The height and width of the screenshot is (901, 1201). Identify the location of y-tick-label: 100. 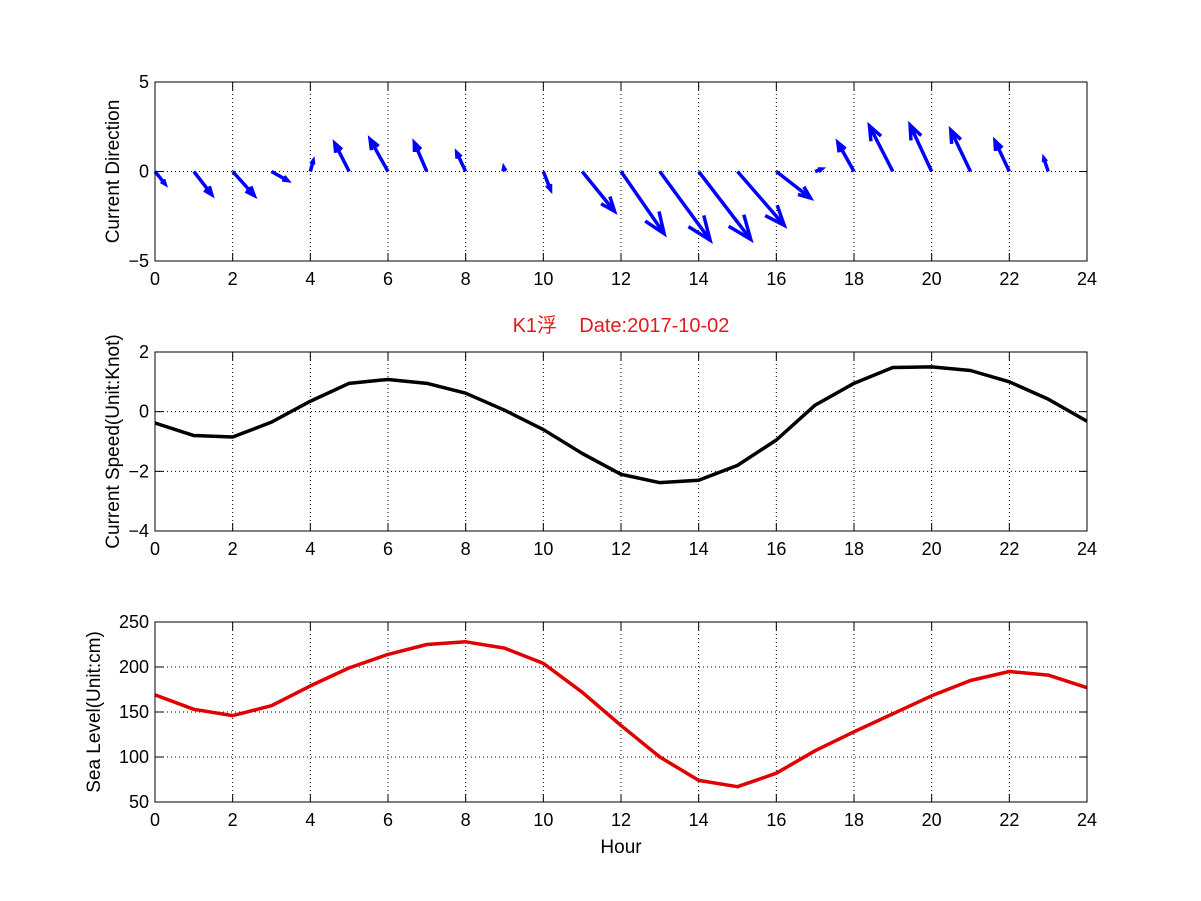
(134, 757).